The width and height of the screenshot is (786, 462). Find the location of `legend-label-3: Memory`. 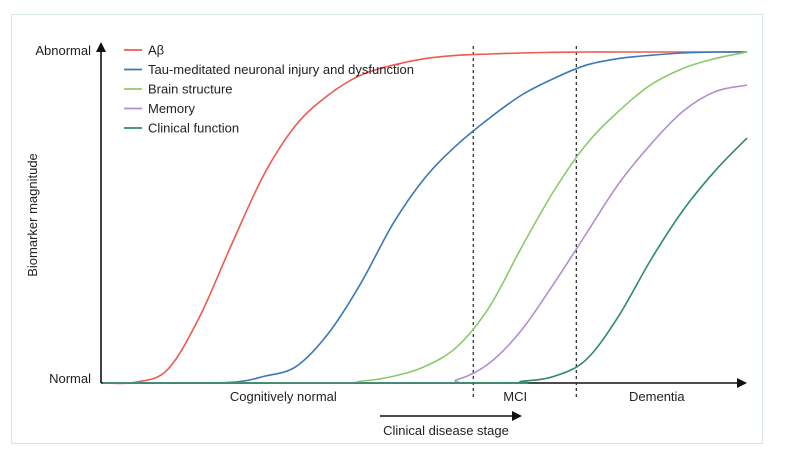

legend-label-3: Memory is located at coordinates (171, 108).